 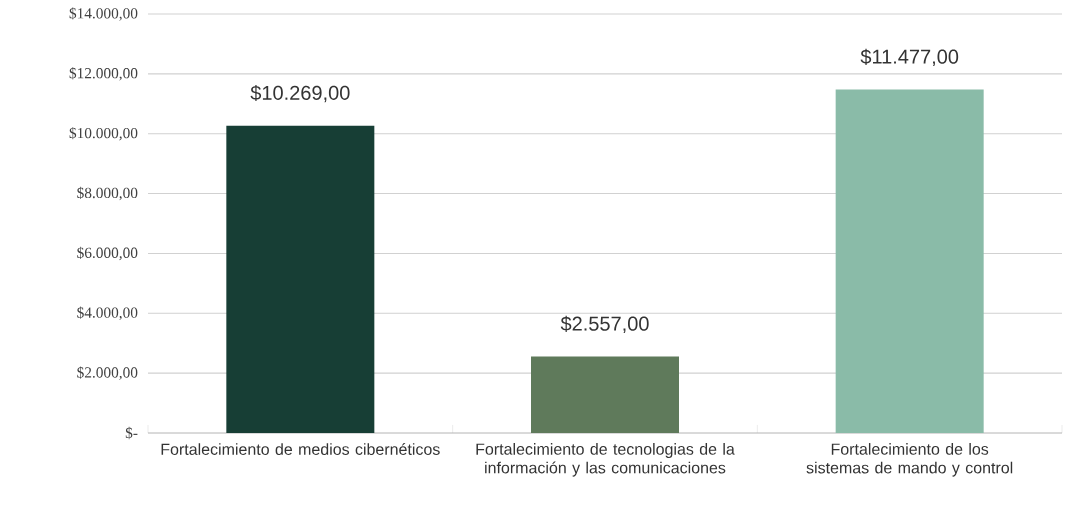 I want to click on x-tick-label: Fortalecimiento de tecnologias de la información y las comunicaciones, so click(x=605, y=460).